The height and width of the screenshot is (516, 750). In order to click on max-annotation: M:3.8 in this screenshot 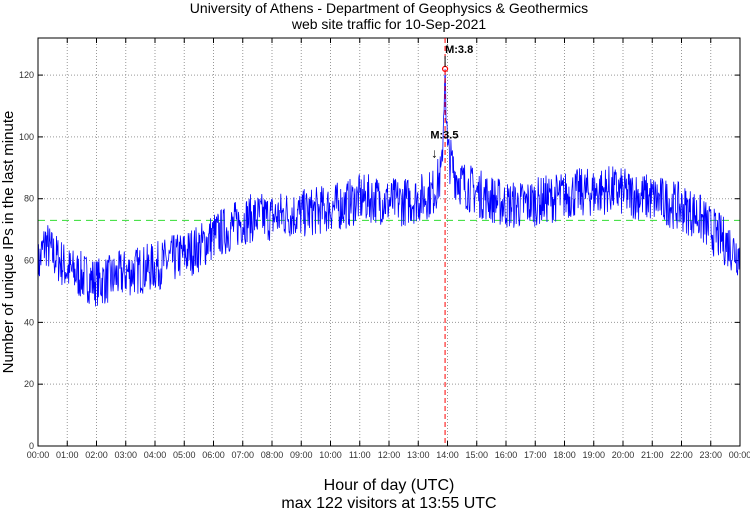, I will do `click(459, 50)`.